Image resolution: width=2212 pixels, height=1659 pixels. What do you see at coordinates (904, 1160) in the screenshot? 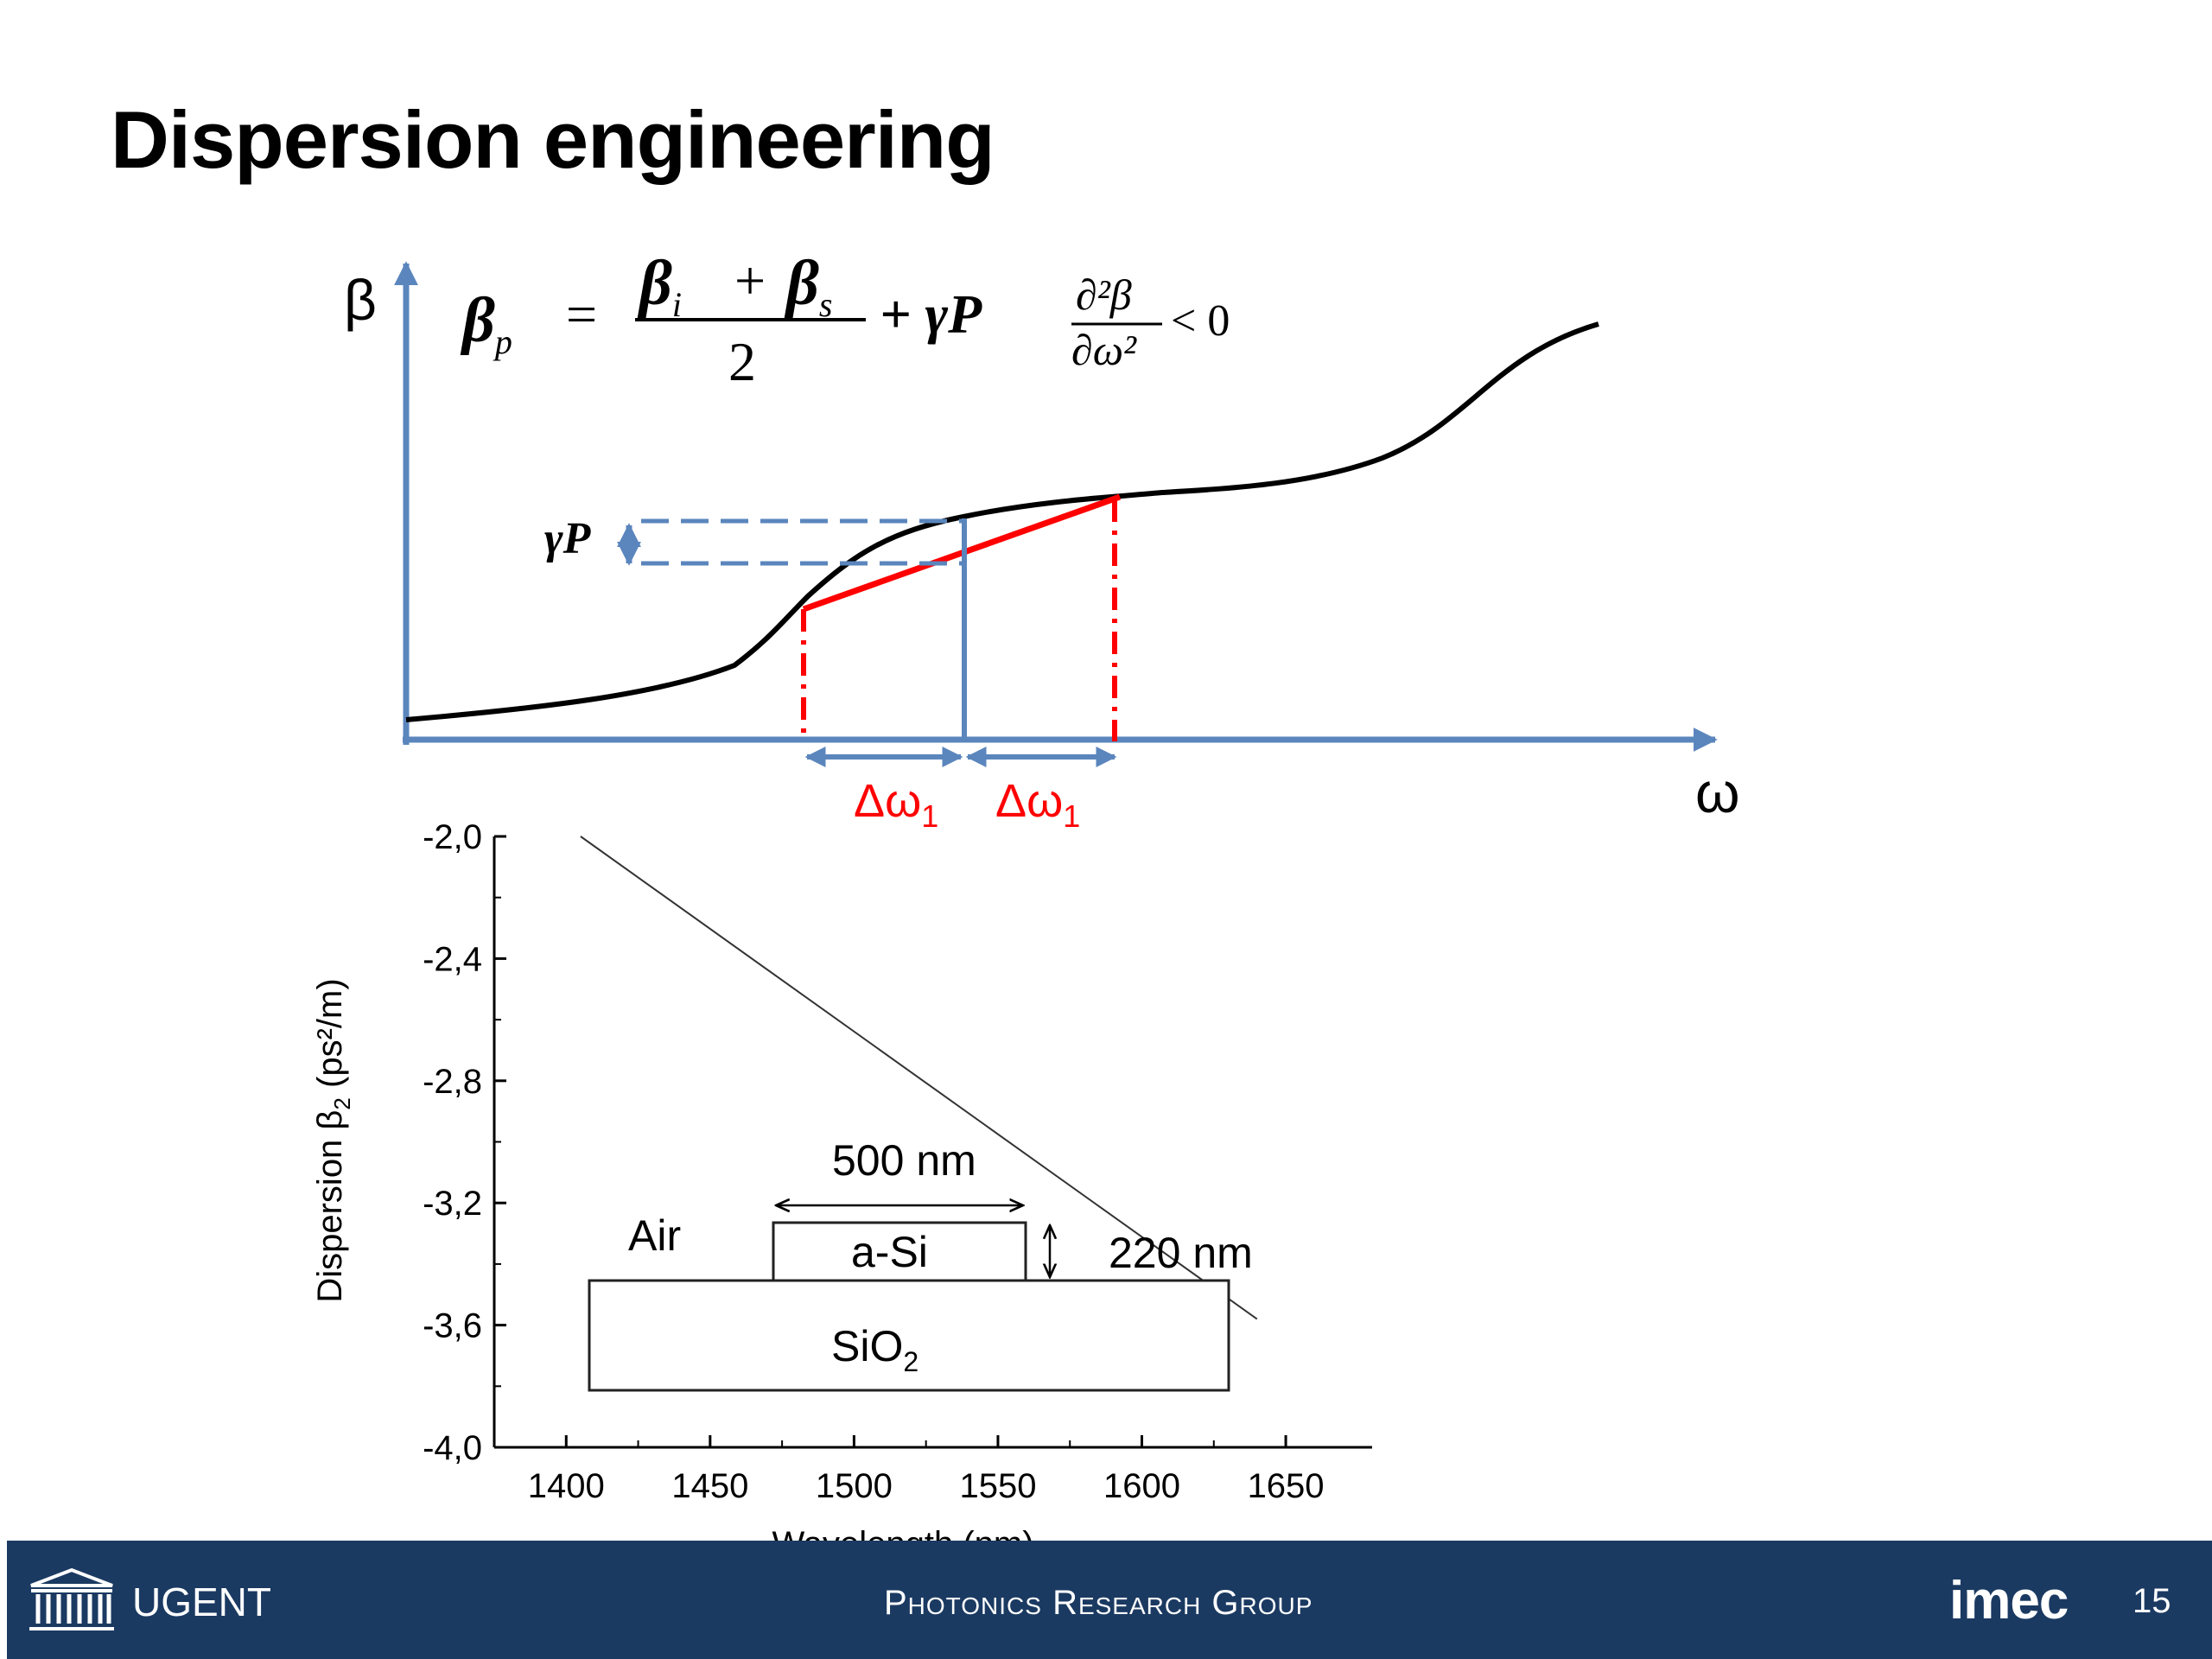
I see `width-label: 500 nm` at bounding box center [904, 1160].